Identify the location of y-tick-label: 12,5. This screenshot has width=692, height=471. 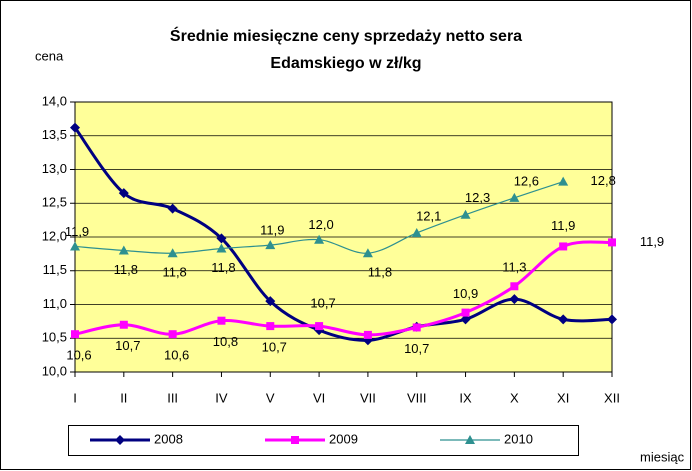
(54, 202).